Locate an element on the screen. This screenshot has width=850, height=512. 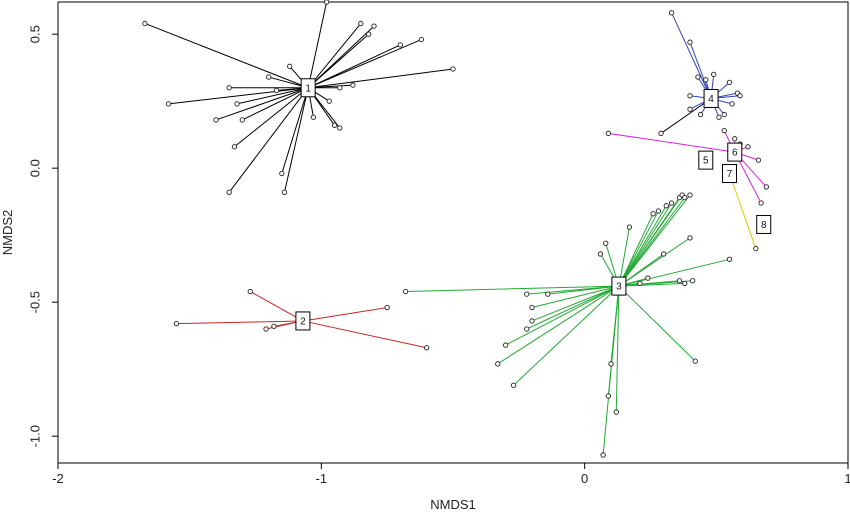
centroid-label-2: 2 is located at coordinates (303, 321).